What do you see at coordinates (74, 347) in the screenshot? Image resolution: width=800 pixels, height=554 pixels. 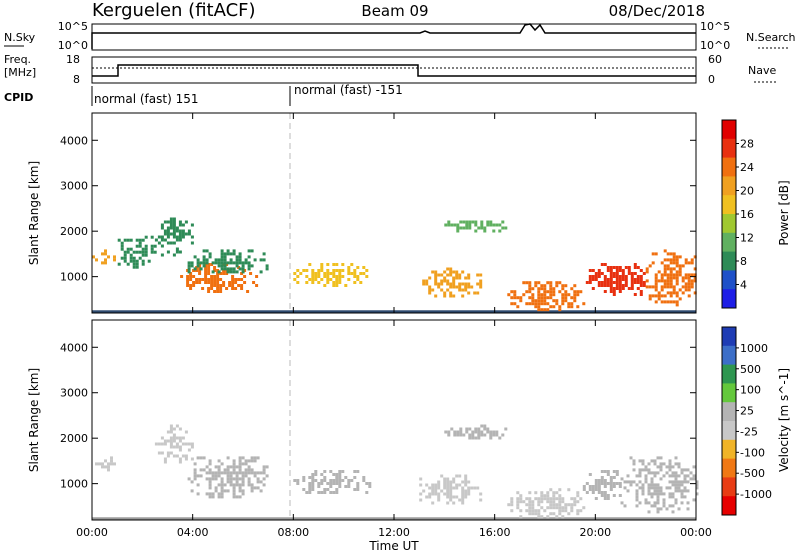 I see `y-tick-label: 4000` at bounding box center [74, 347].